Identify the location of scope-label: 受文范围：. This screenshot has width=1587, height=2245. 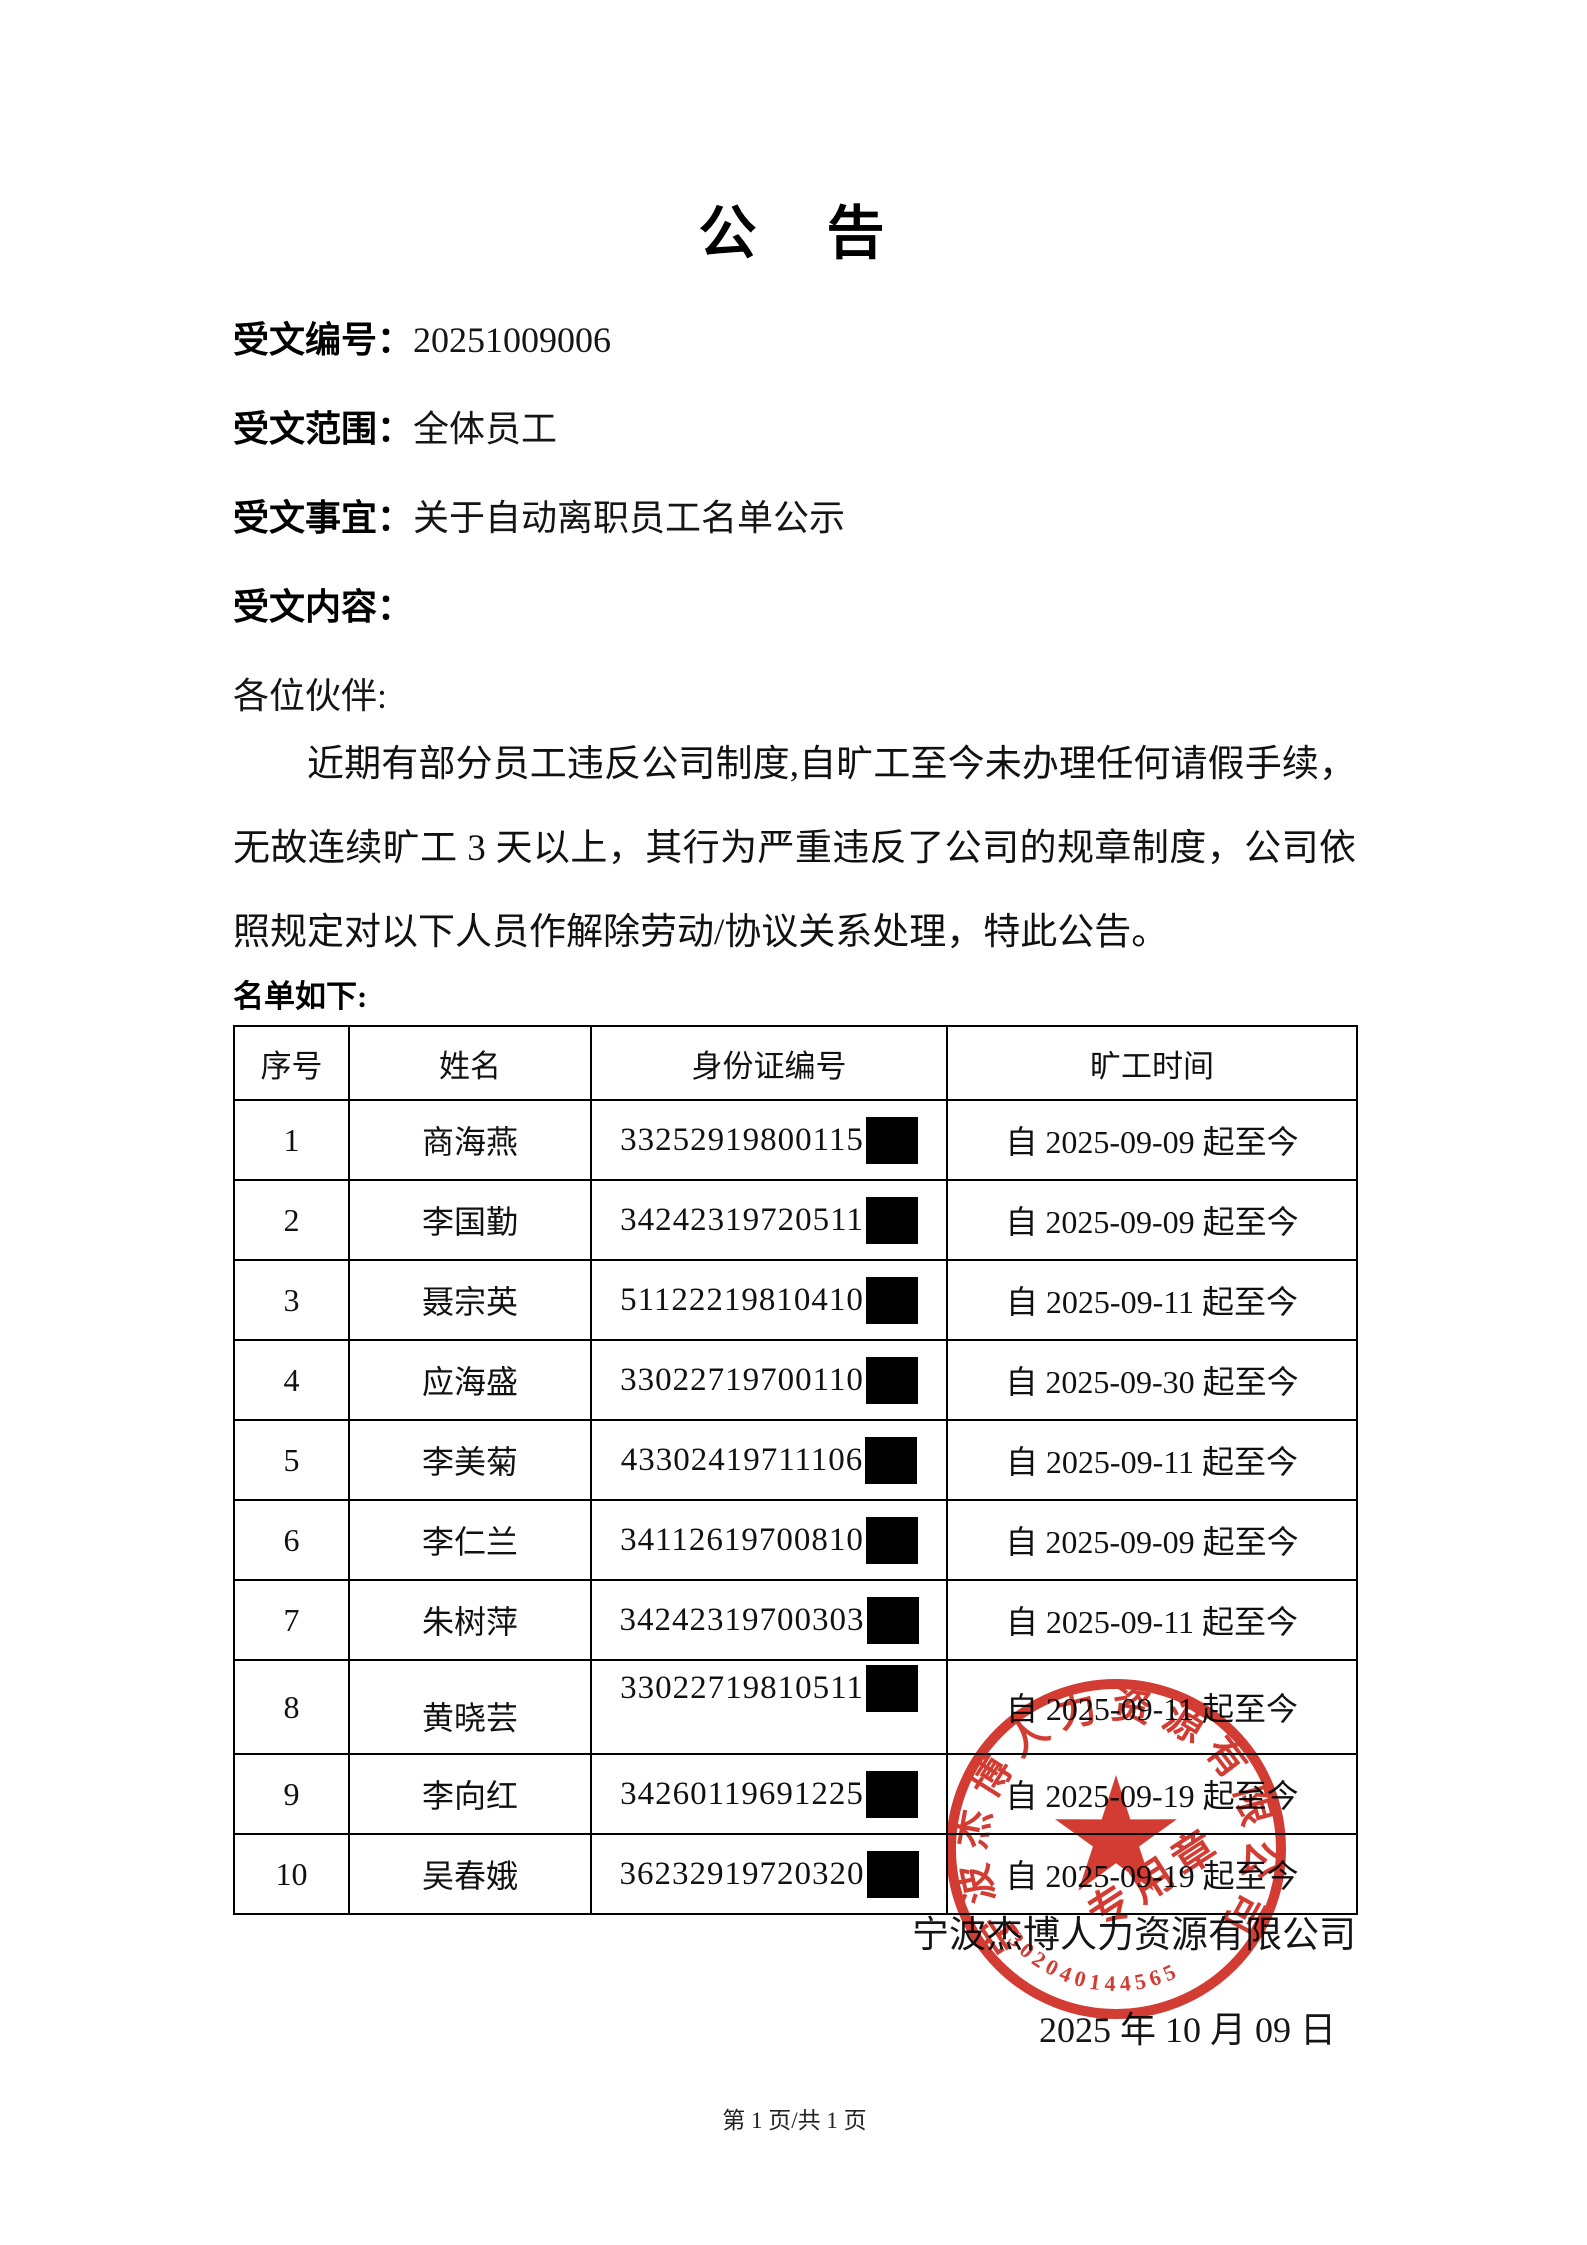
(323, 429).